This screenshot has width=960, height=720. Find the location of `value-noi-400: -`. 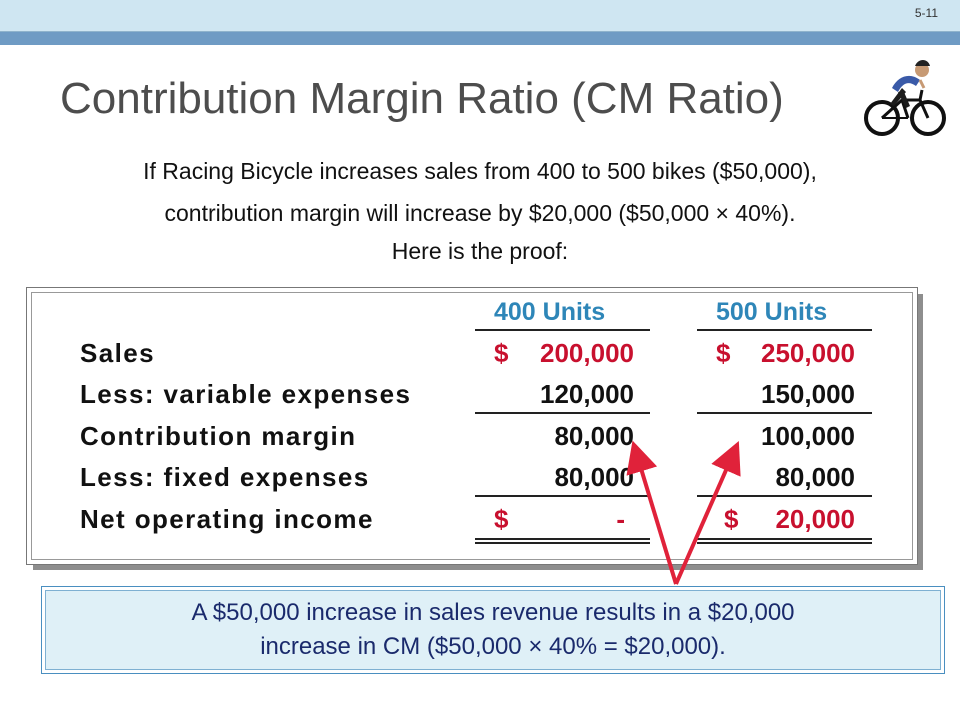

value-noi-400: - is located at coordinates (620, 519).